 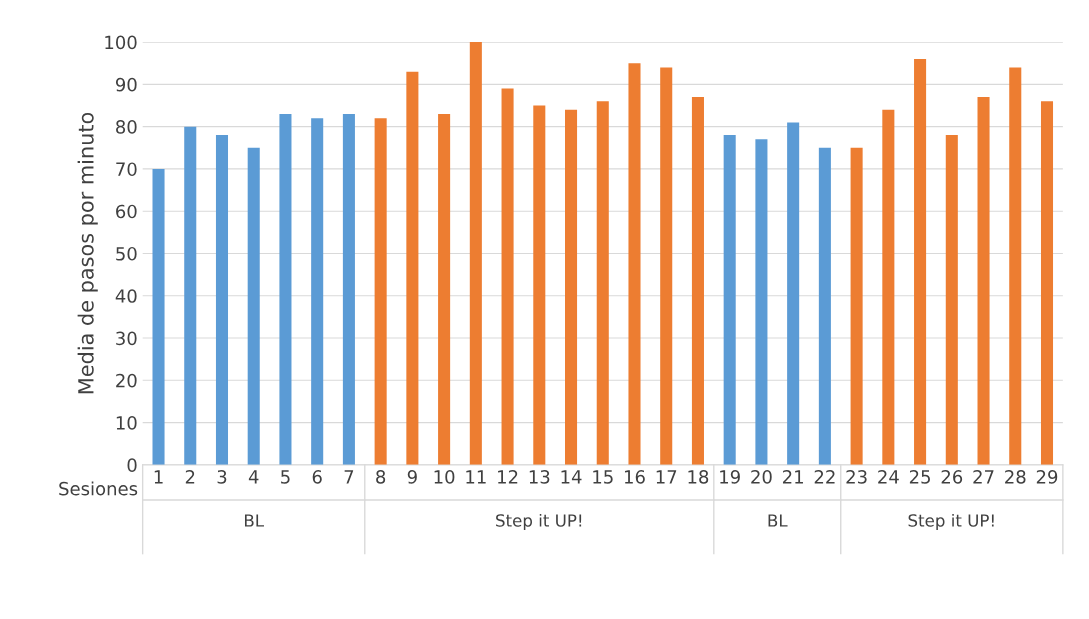 What do you see at coordinates (98, 488) in the screenshot?
I see `x-axis-title: Sesiones` at bounding box center [98, 488].